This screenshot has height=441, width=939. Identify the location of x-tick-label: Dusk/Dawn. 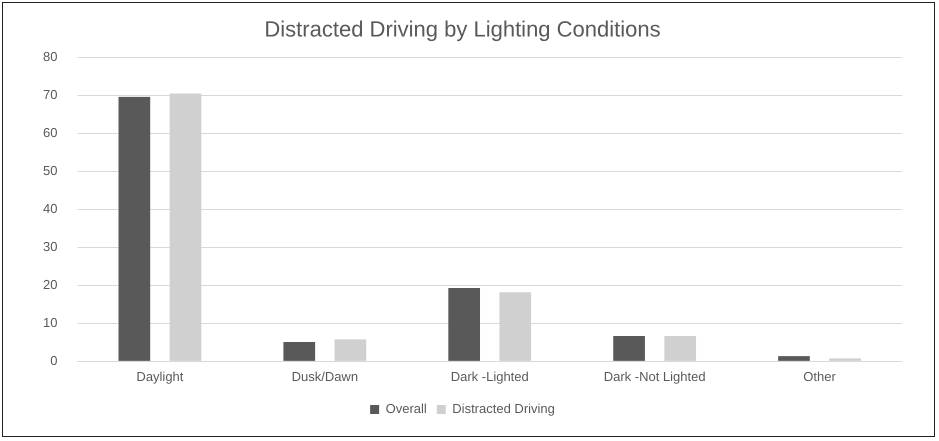
(325, 376).